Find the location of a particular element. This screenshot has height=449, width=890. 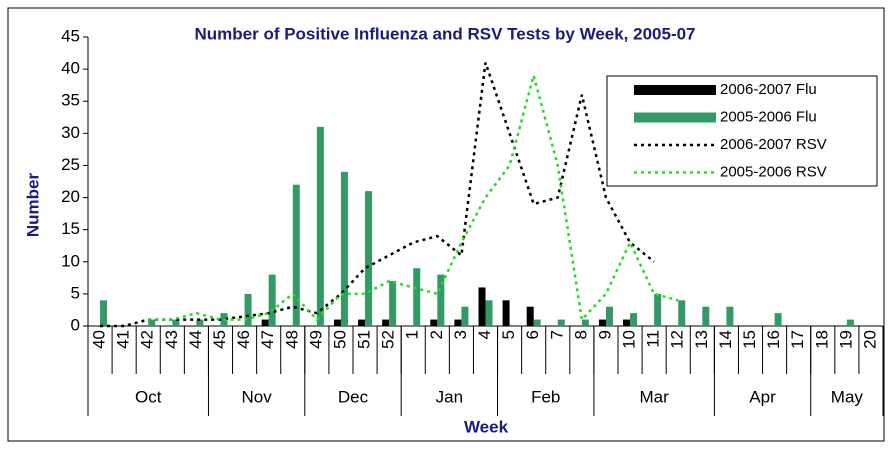

y-tick-label: 0 is located at coordinates (75, 324).